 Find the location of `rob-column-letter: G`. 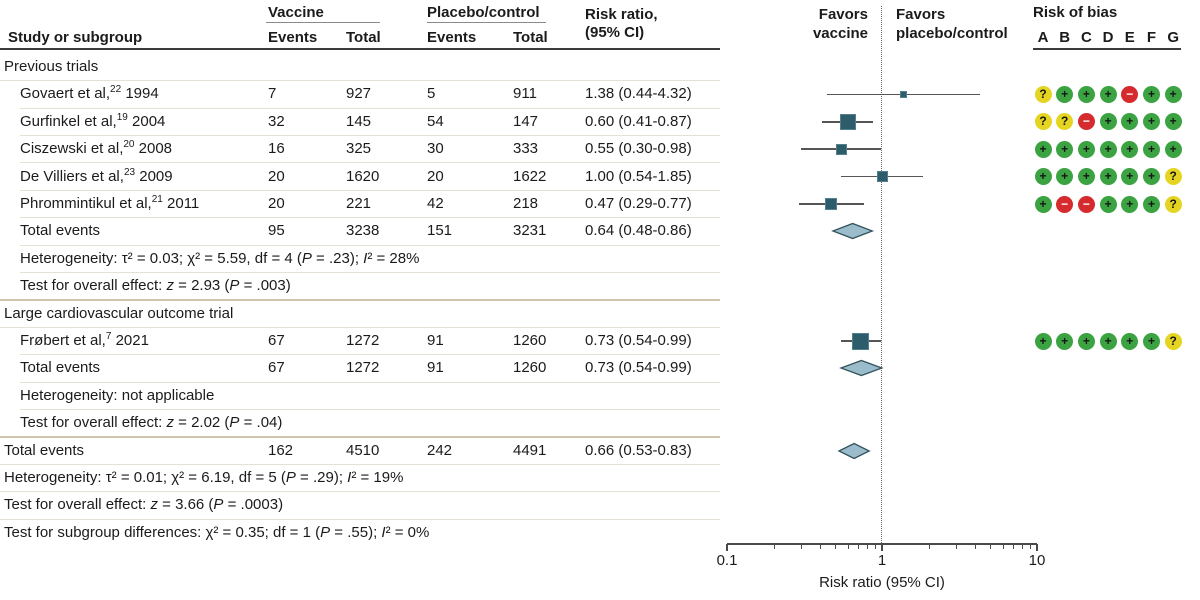

rob-column-letter: G is located at coordinates (1173, 37).